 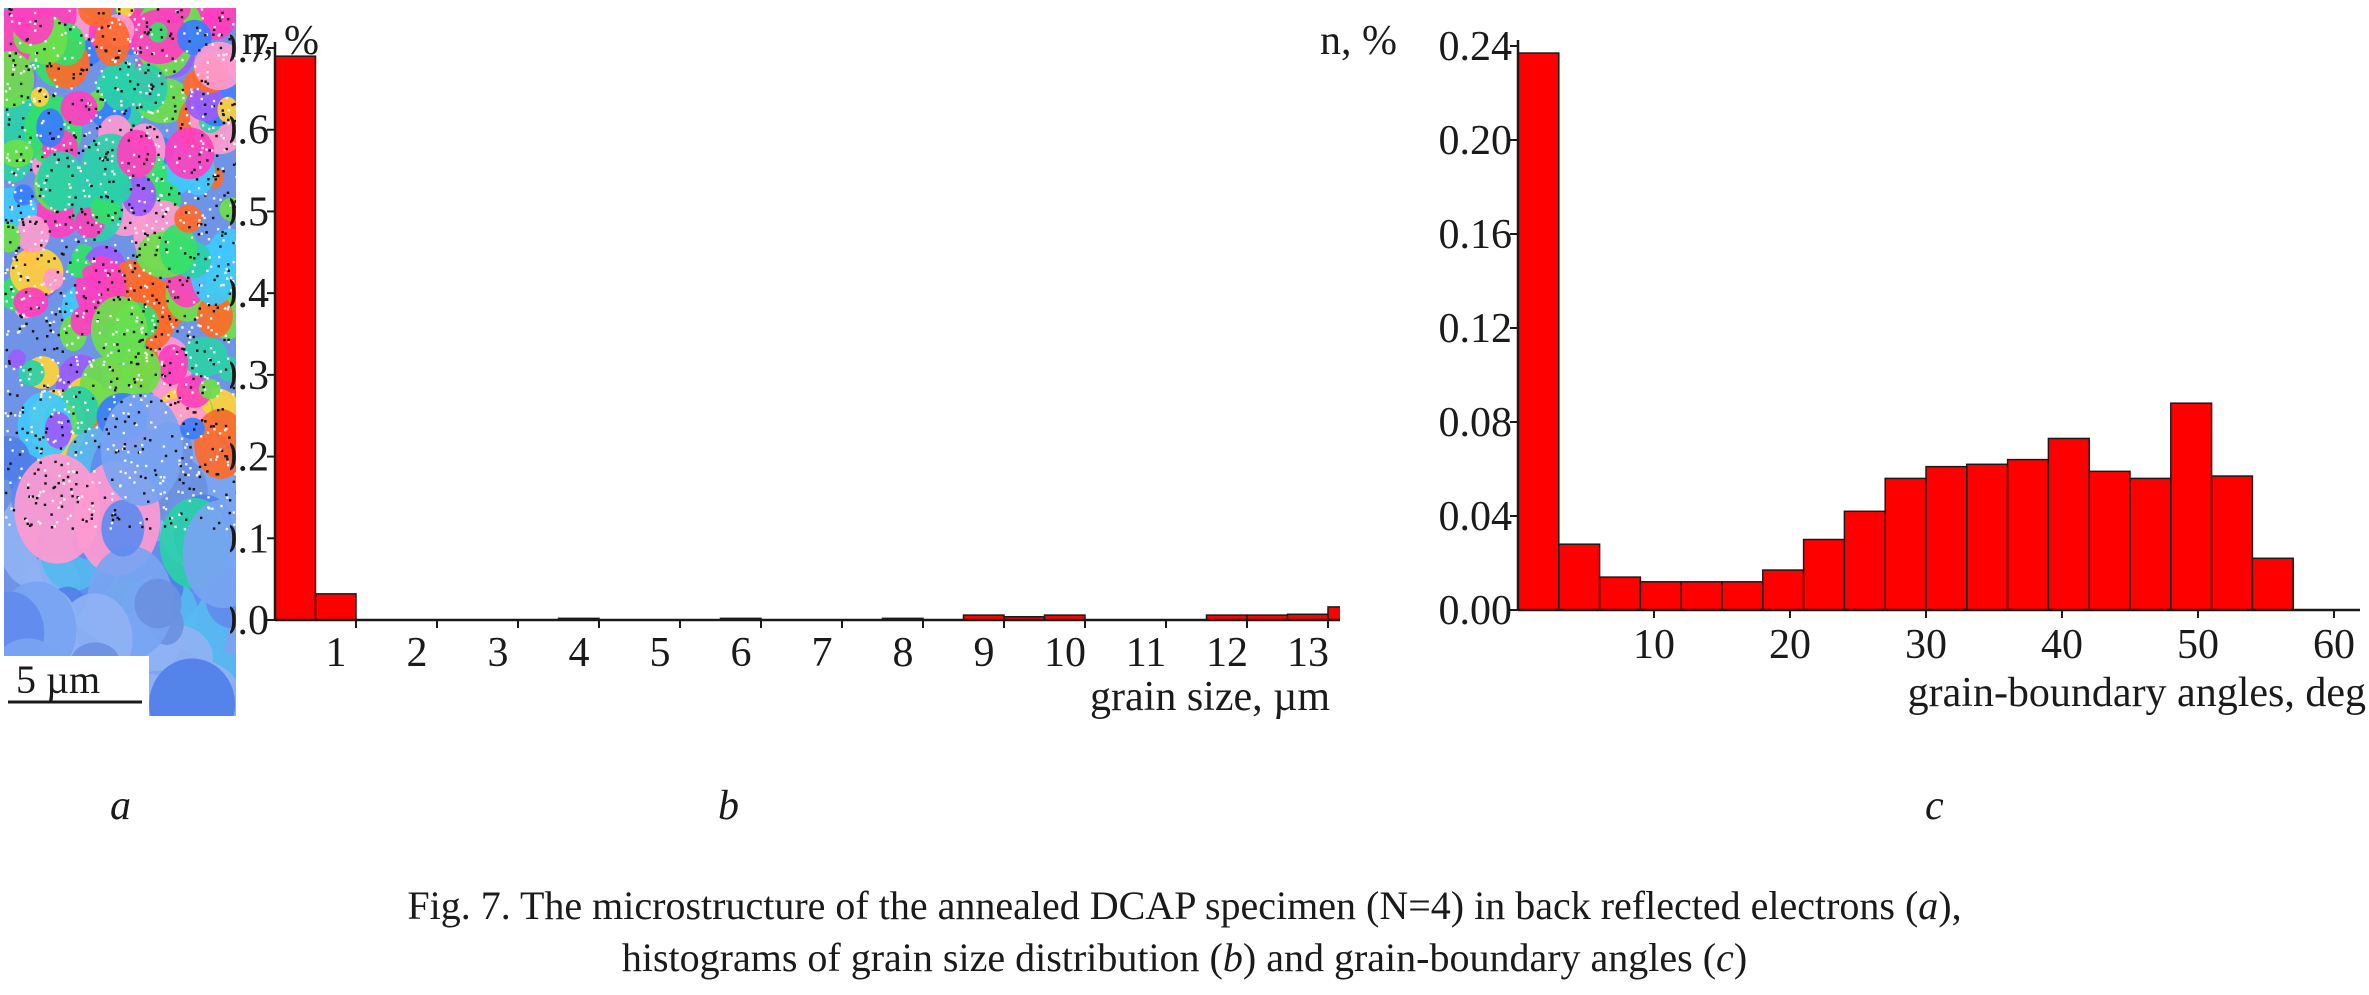 I want to click on b-x-tick-label-4: 5, so click(x=660, y=653).